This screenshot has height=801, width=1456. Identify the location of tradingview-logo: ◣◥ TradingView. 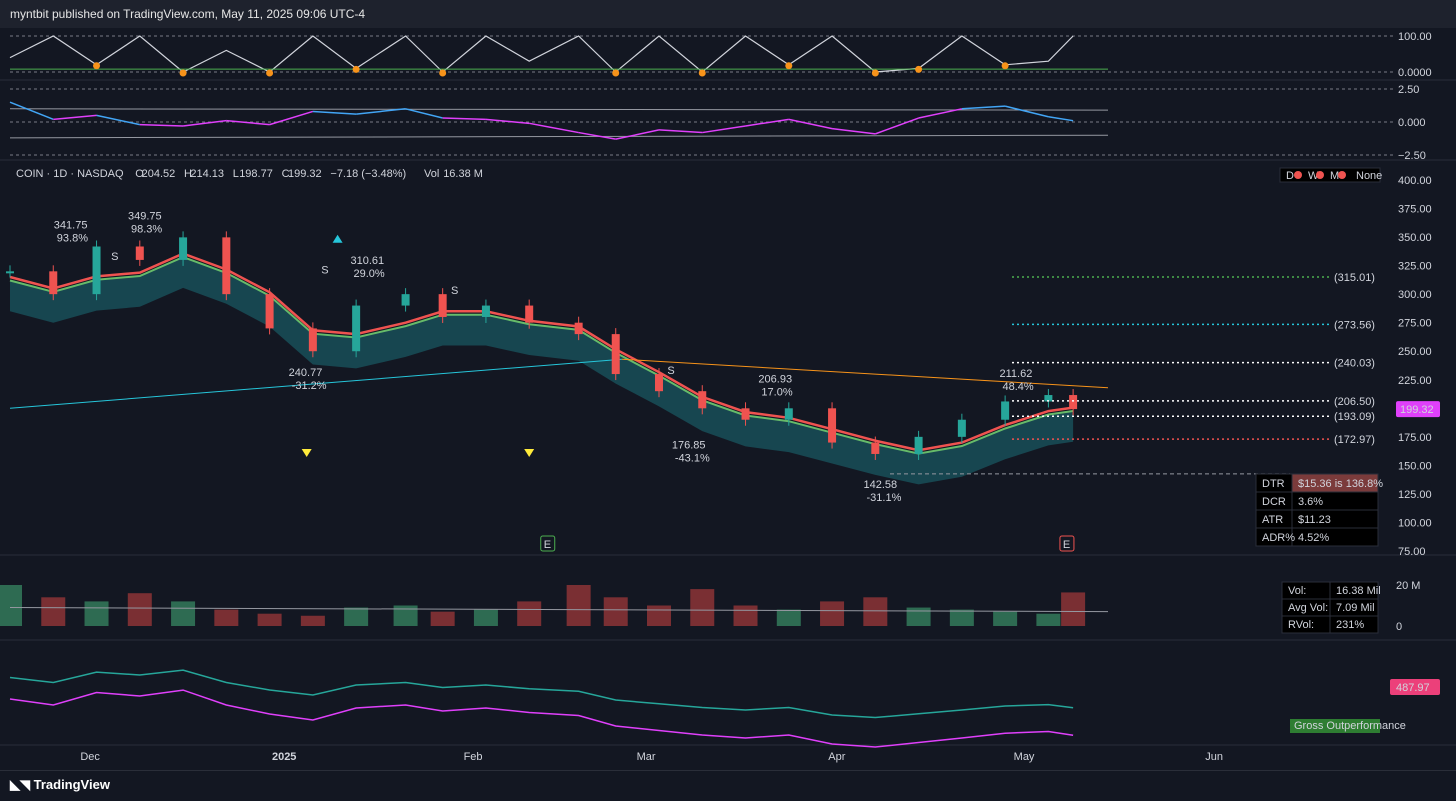
(60, 785).